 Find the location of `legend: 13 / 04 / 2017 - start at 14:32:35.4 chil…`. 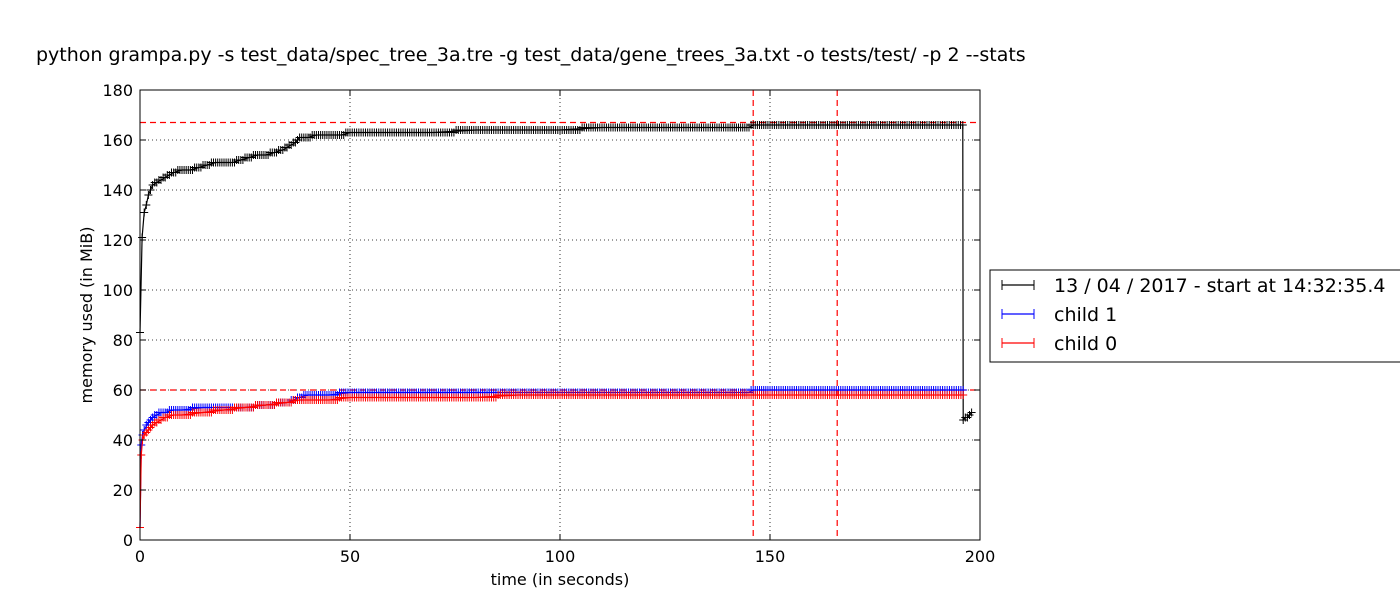

legend: 13 / 04 / 2017 - start at 14:32:35.4 chil… is located at coordinates (1194, 316).